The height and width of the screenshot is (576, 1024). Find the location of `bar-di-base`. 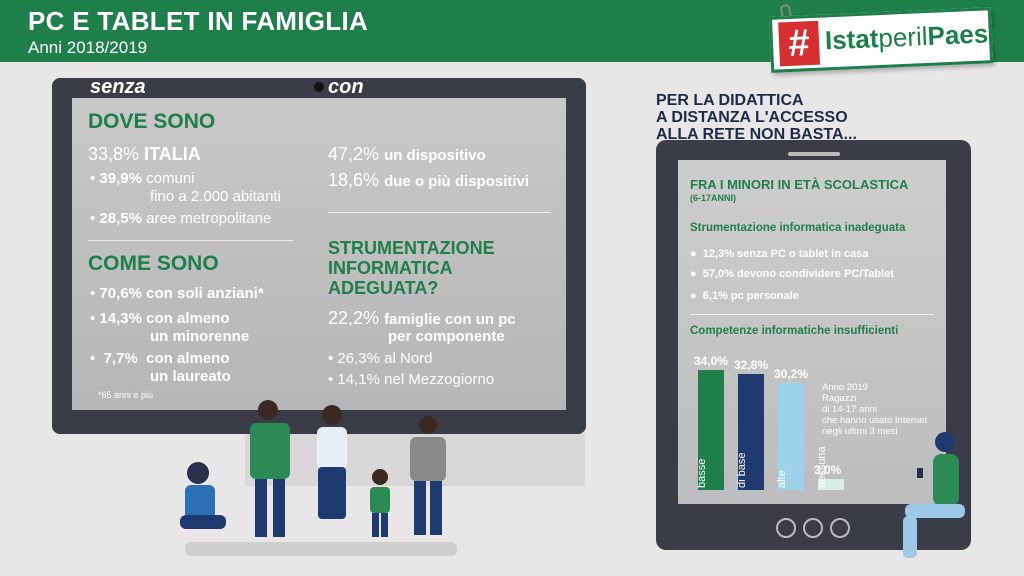

bar-di-base is located at coordinates (751, 432).